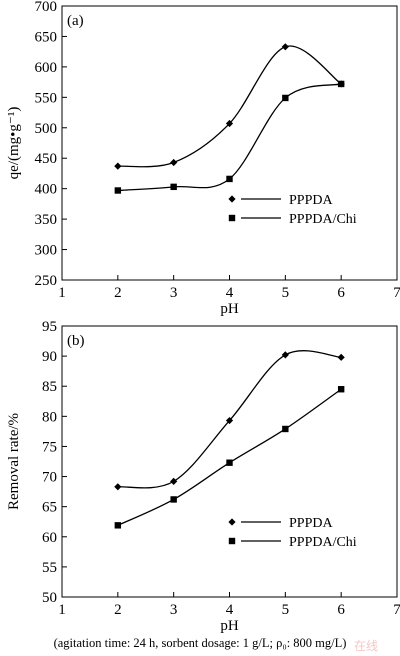 Image resolution: width=400 pixels, height=656 pixels. I want to click on y-tick-label: 65, so click(49, 508).